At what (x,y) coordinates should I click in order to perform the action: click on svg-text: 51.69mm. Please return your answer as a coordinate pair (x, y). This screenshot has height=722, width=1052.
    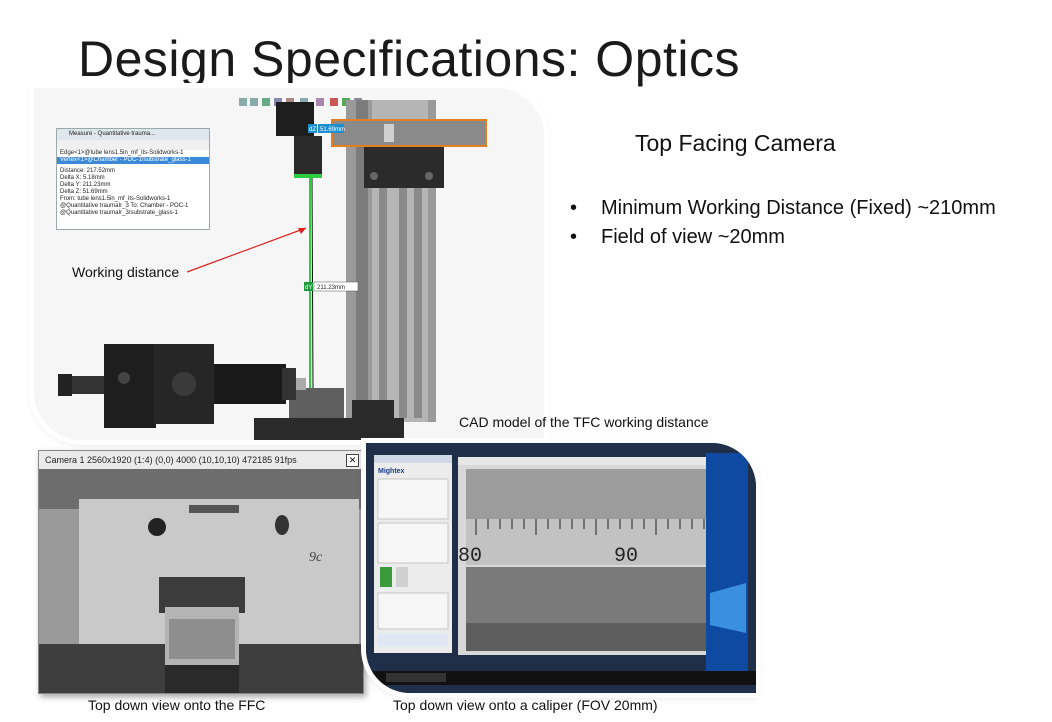
    Looking at the image, I should click on (332, 130).